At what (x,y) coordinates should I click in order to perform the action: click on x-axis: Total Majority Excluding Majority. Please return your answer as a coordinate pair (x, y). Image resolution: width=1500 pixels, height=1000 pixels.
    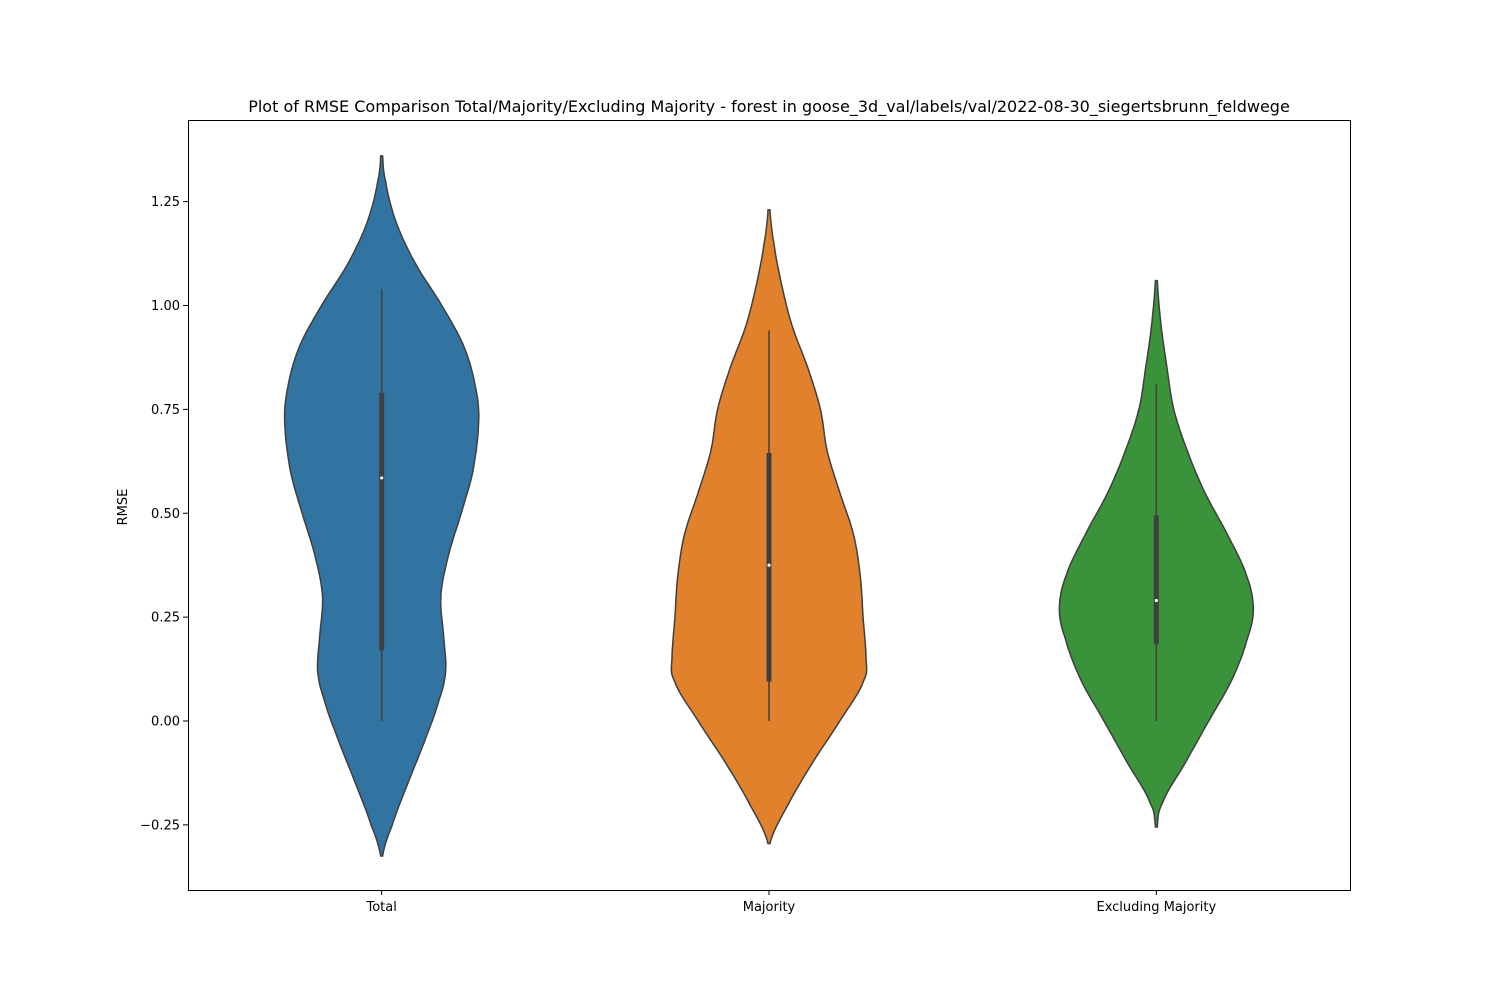
    Looking at the image, I should click on (790, 902).